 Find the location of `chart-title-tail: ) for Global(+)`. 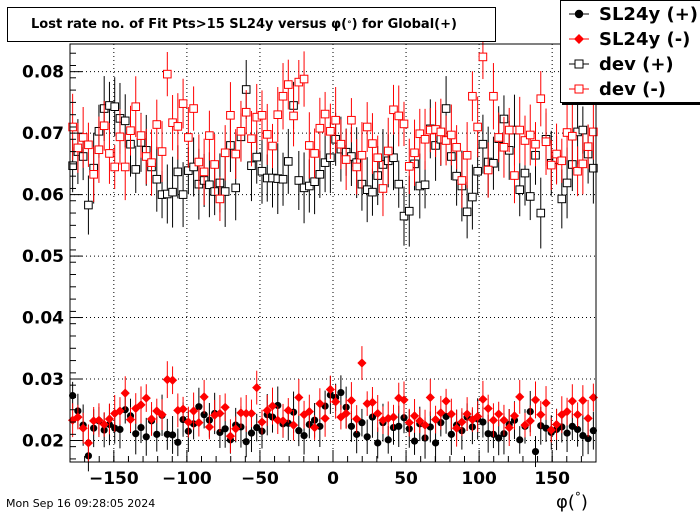

chart-title-tail: ) for Global(+) is located at coordinates (404, 24).